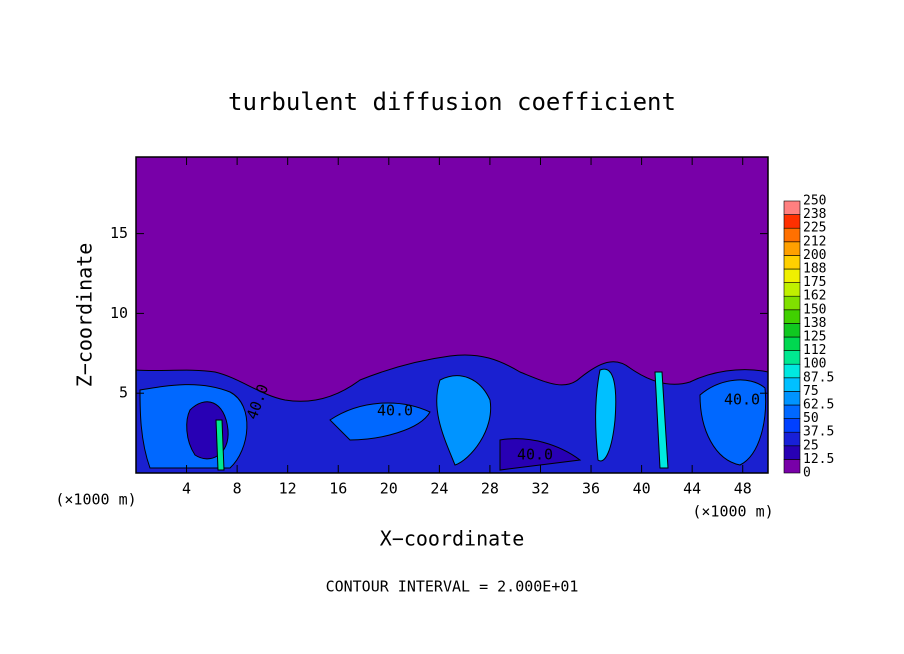  What do you see at coordinates (814, 282) in the screenshot?
I see `colorbar-label: 175` at bounding box center [814, 282].